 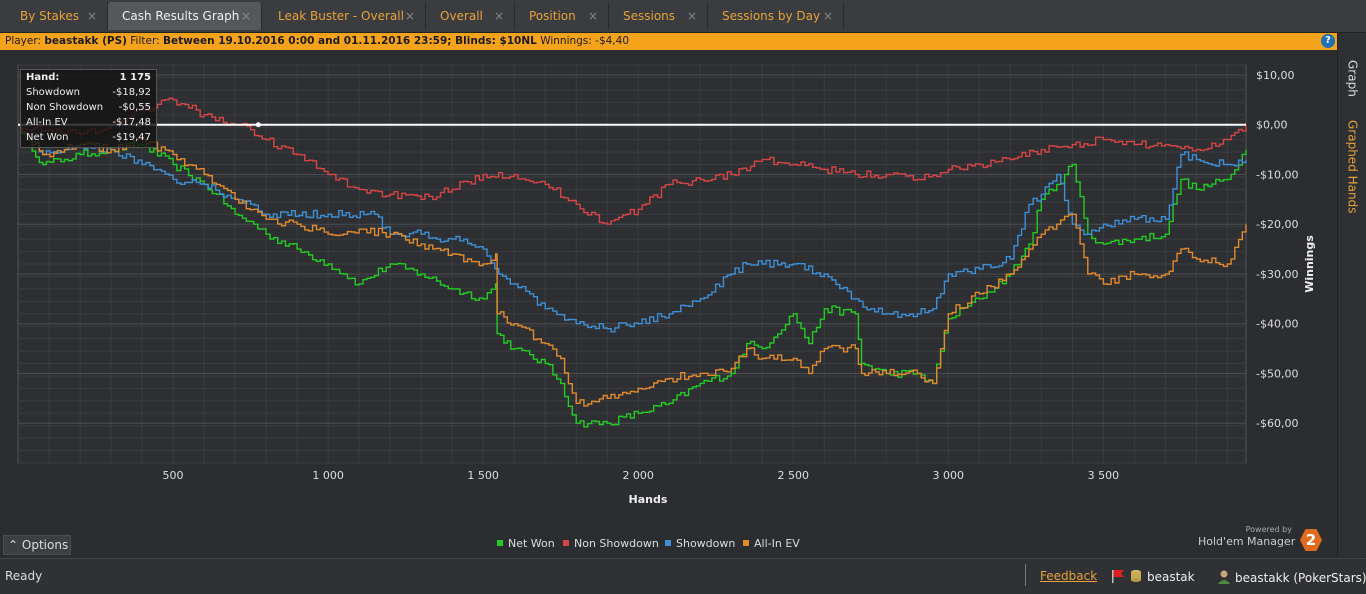 I want to click on tooltip-value: 1 175, so click(x=135, y=77).